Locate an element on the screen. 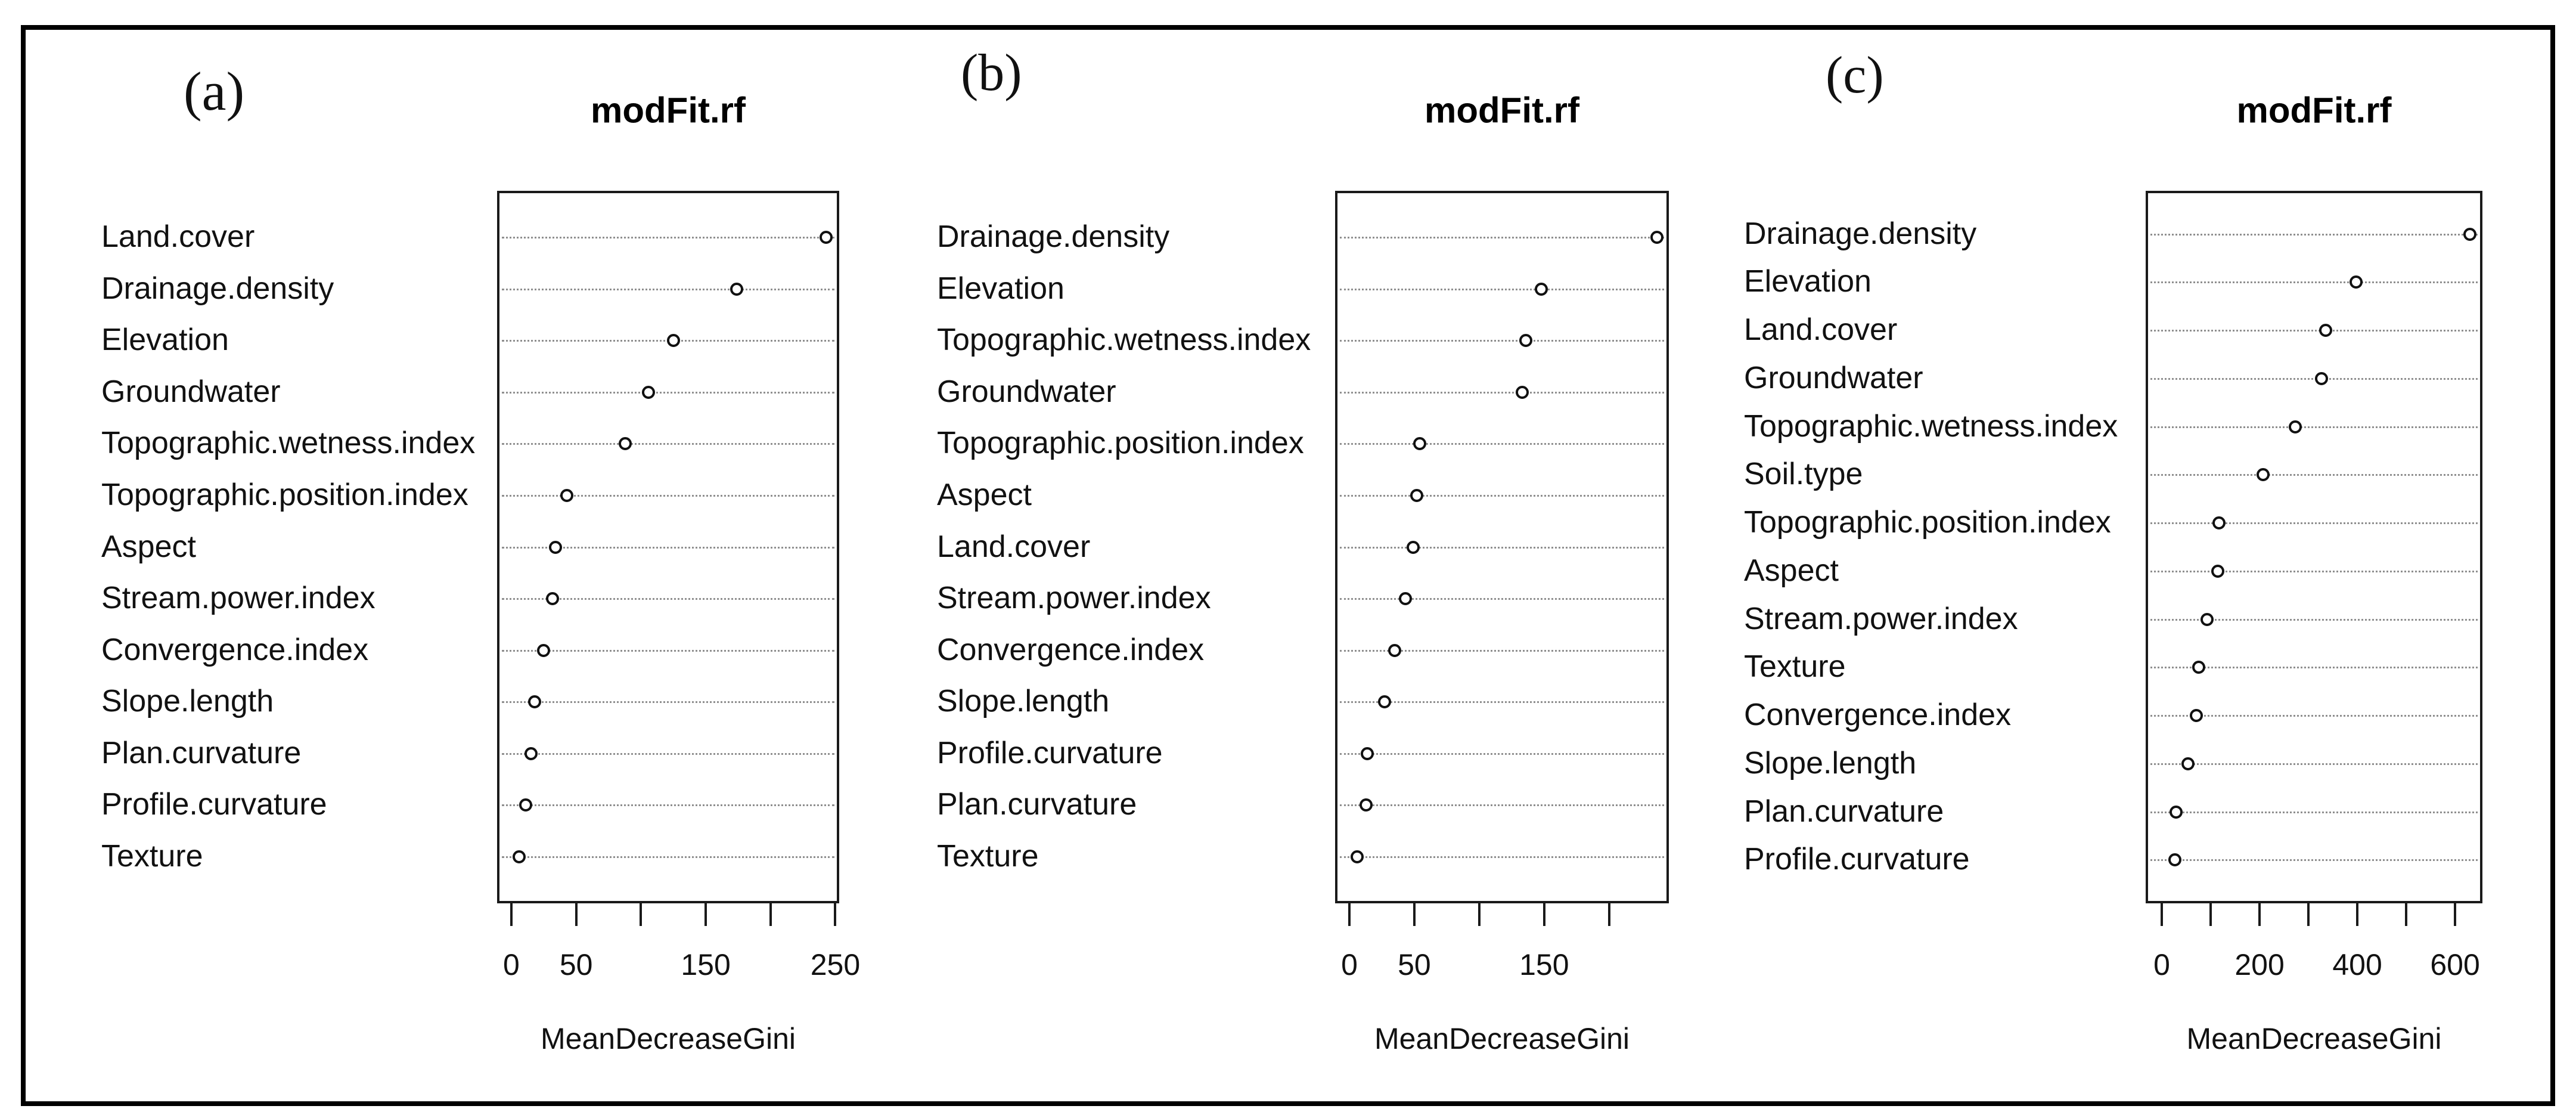 The width and height of the screenshot is (2576, 1115). chart-title: modFit.rf is located at coordinates (2314, 110).